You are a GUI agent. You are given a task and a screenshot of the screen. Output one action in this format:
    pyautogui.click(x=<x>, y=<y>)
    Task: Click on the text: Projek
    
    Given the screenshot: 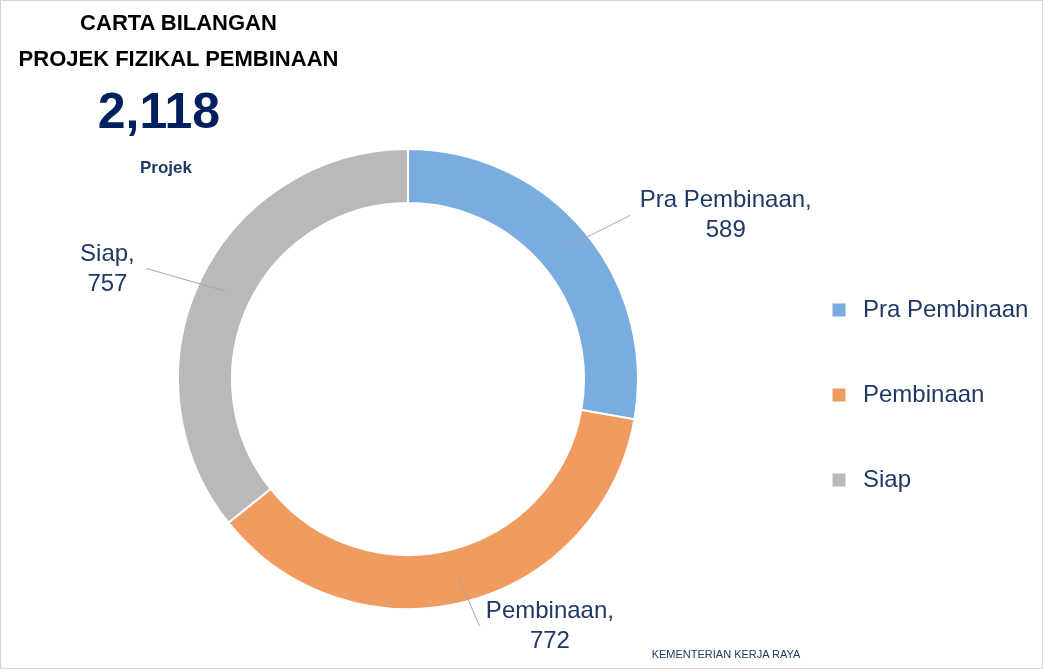 What is the action you would take?
    pyautogui.click(x=166, y=168)
    